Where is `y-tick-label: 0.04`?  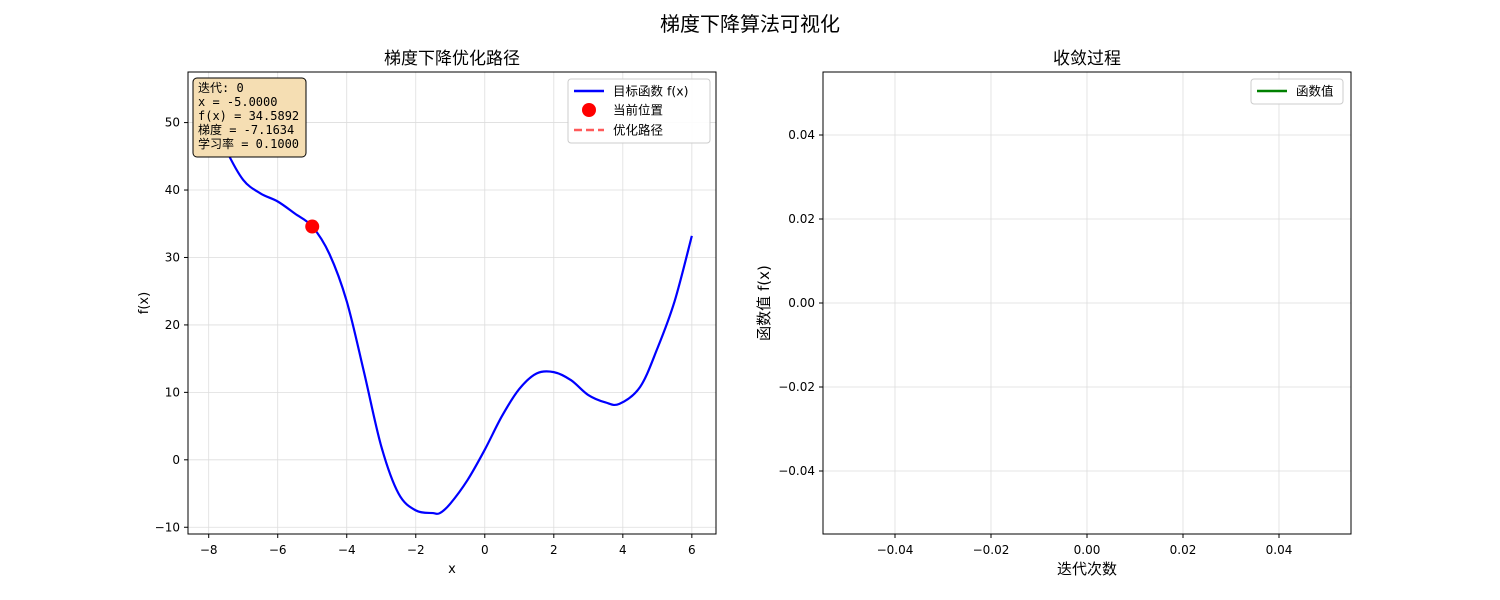 y-tick-label: 0.04 is located at coordinates (801, 135).